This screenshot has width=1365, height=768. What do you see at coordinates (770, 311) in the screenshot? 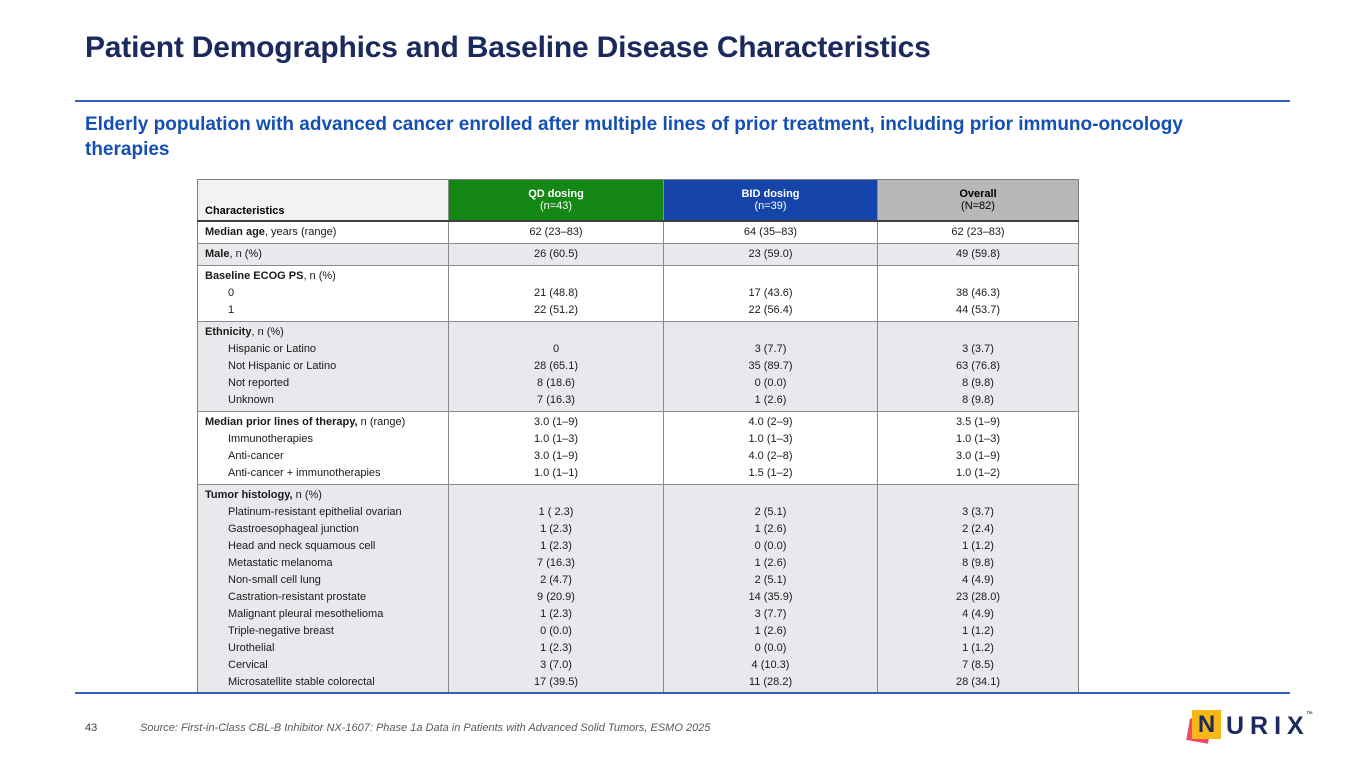
I see `value-cell: 22 (56.4)` at bounding box center [770, 311].